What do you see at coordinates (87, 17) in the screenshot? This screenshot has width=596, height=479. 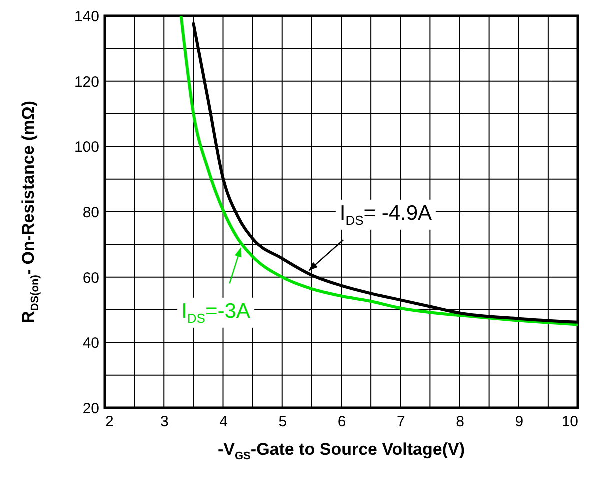 I see `y-tick-label: 140` at bounding box center [87, 17].